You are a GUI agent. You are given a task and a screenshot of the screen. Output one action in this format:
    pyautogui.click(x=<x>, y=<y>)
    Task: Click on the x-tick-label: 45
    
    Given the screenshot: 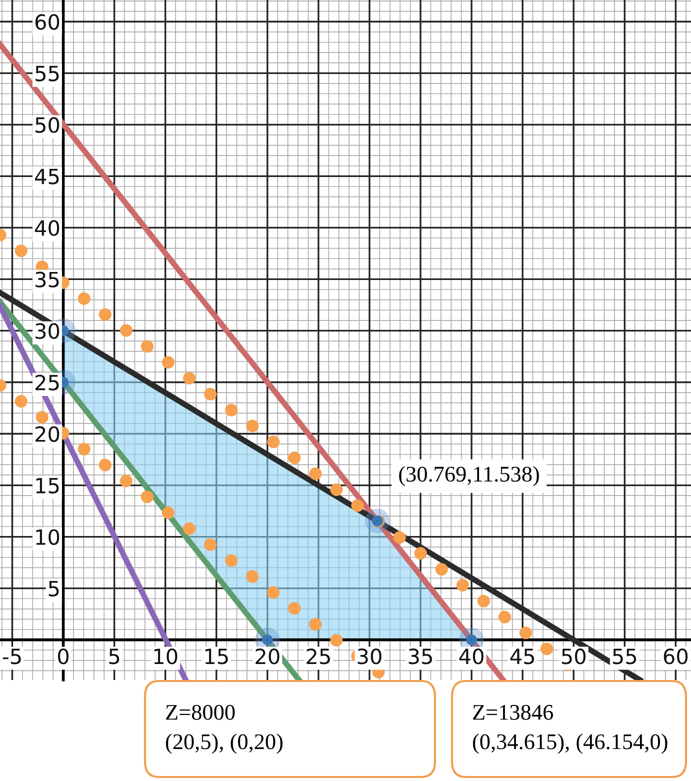 What is the action you would take?
    pyautogui.click(x=522, y=656)
    